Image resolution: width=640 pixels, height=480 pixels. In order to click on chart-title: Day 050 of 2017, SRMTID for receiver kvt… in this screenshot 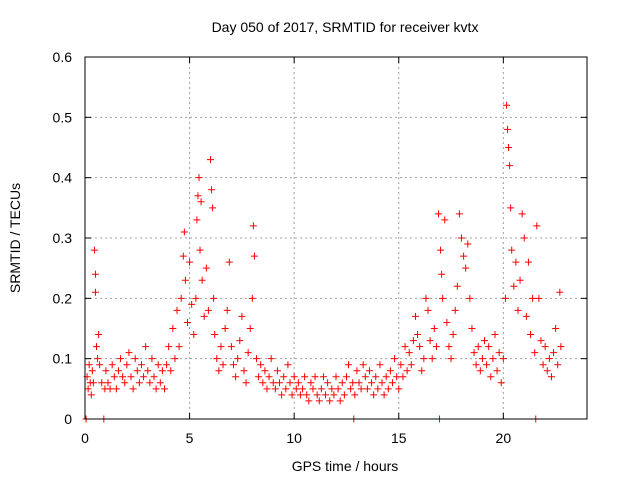, I will do `click(345, 27)`.